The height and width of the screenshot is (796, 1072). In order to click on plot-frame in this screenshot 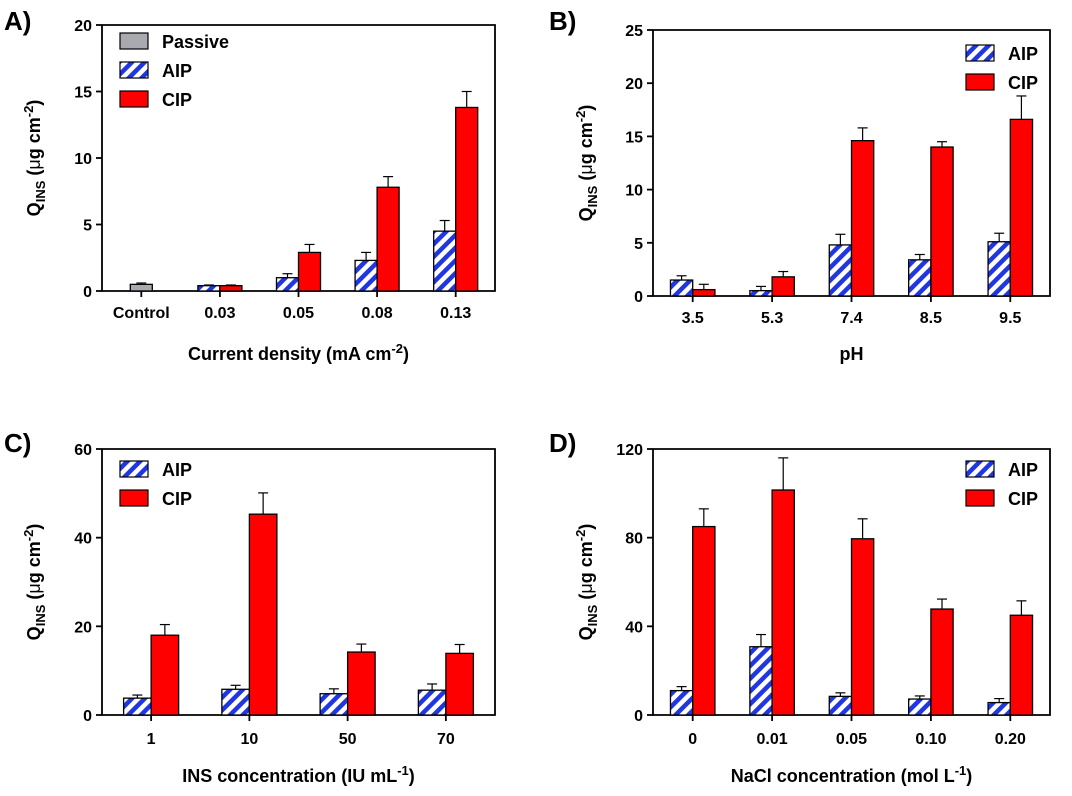, I will do `click(298, 158)`.